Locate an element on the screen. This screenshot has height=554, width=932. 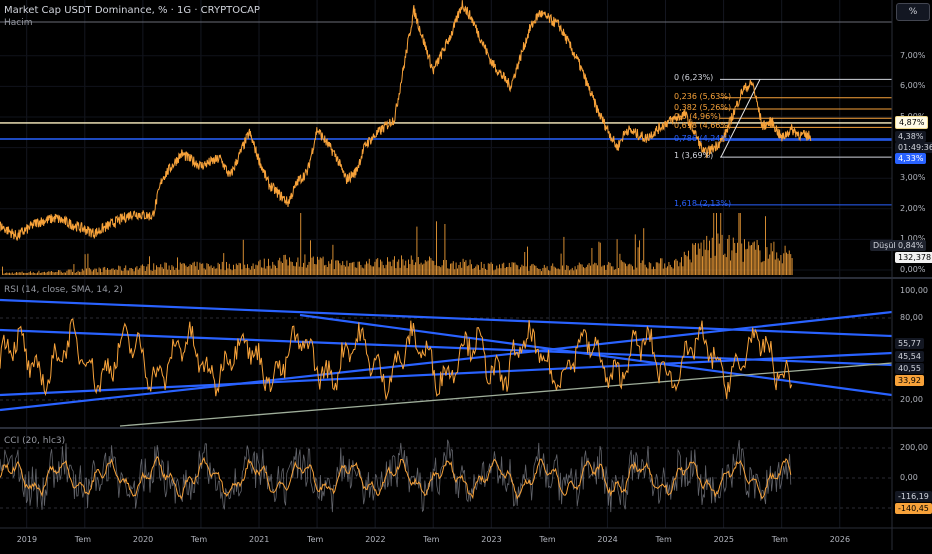
time-tick-label: 2022 is located at coordinates (375, 539).